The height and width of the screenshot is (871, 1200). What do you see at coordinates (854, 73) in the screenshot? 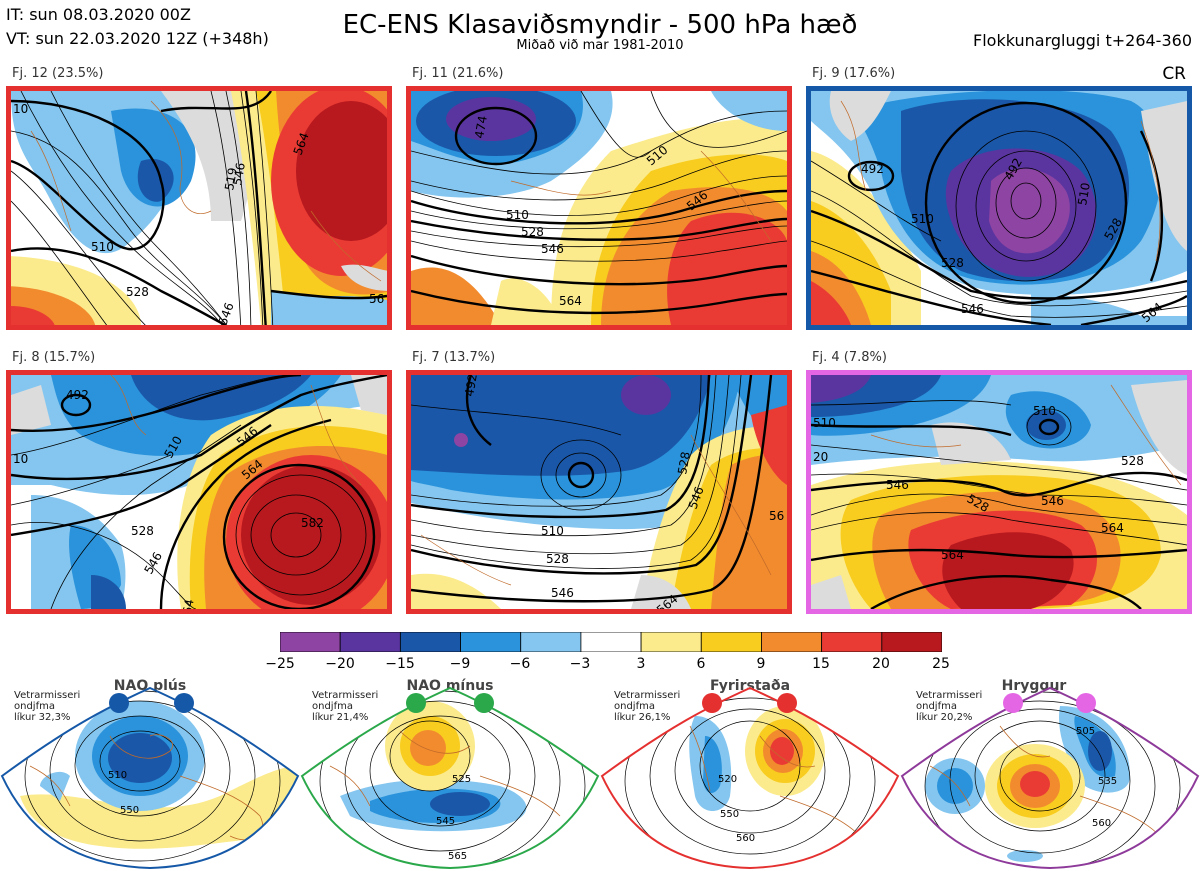
I see `panel-label-3: Fj. 9 (17.6%)` at bounding box center [854, 73].